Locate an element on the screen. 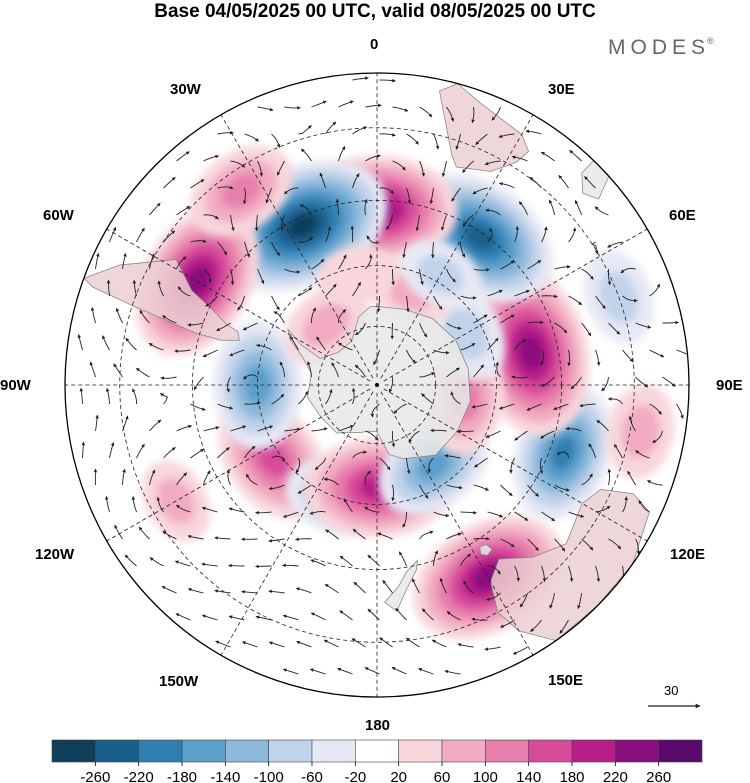  label-lon-90e: 90E is located at coordinates (729, 385).